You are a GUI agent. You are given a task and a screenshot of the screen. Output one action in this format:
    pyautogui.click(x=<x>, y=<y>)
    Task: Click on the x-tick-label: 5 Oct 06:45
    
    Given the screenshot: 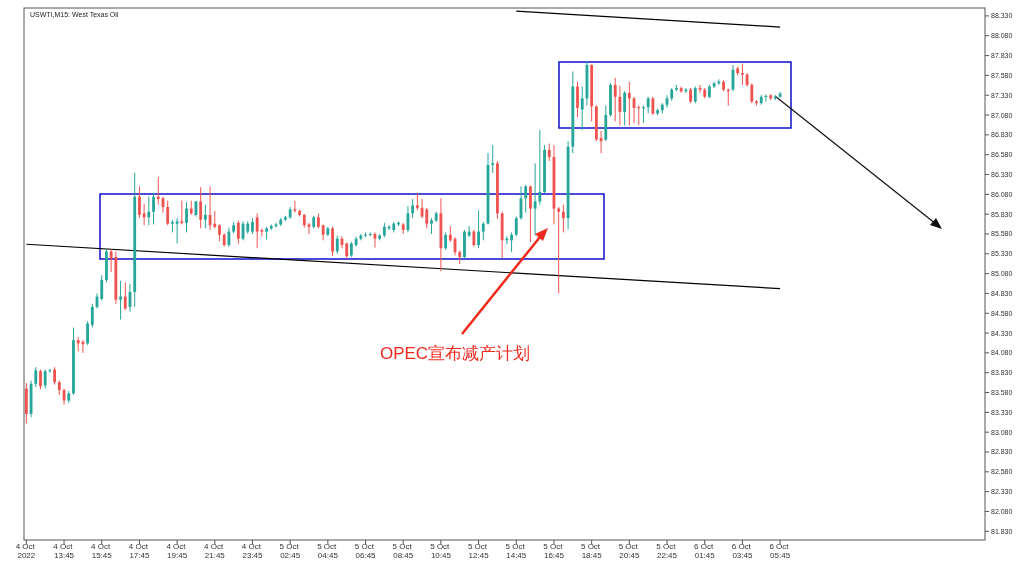 What is the action you would take?
    pyautogui.click(x=365, y=551)
    